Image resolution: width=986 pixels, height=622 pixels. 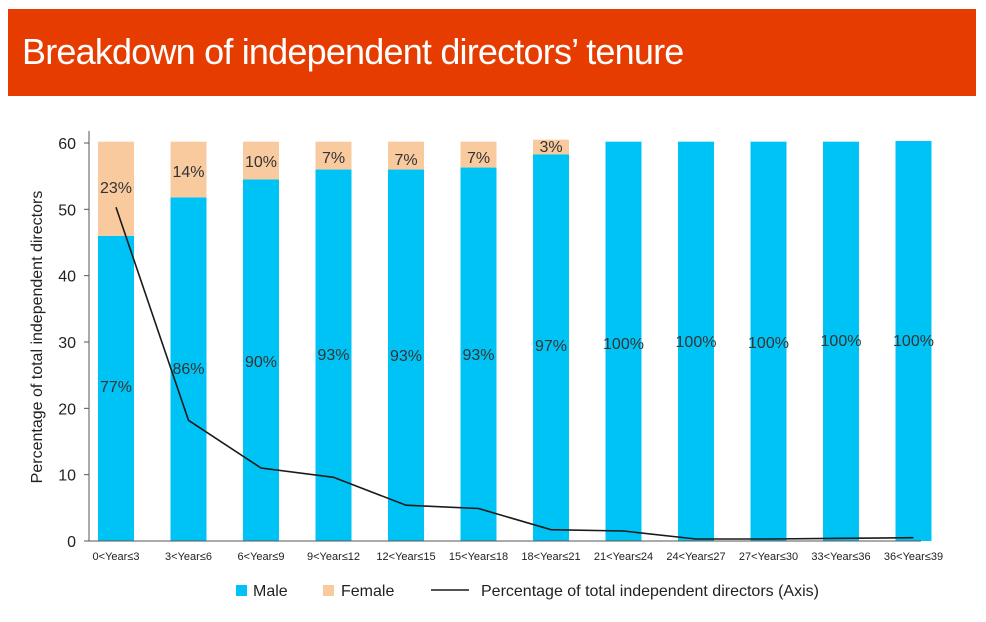 I want to click on data-label-male-7: 100%, so click(x=623, y=344).